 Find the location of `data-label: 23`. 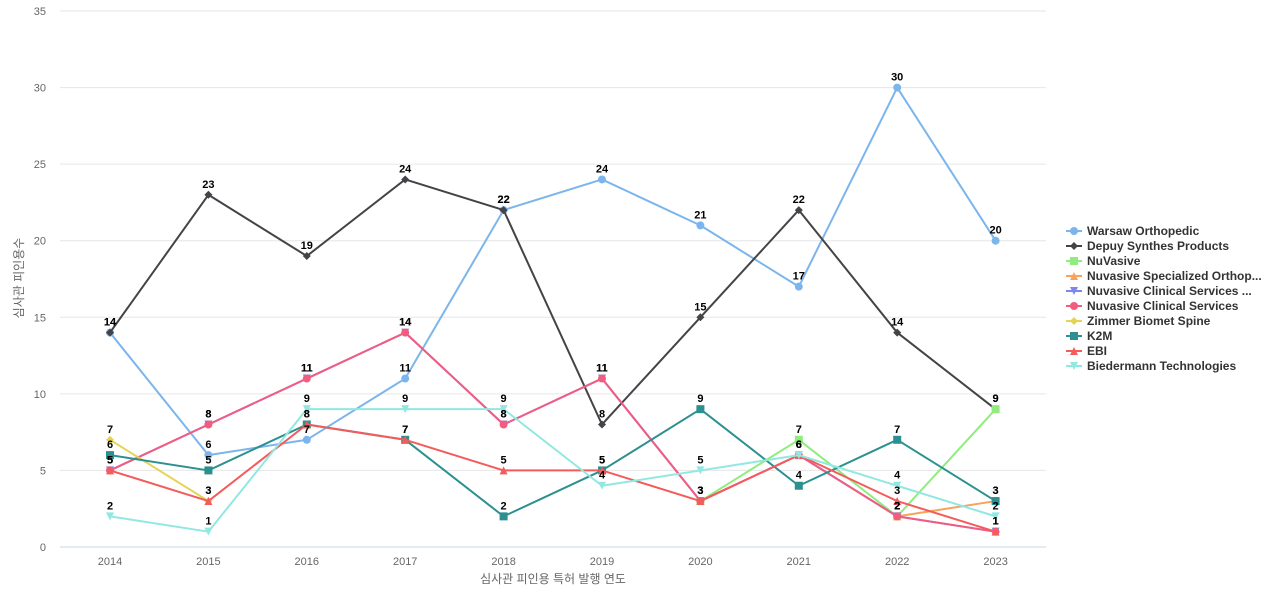

data-label: 23 is located at coordinates (208, 185).